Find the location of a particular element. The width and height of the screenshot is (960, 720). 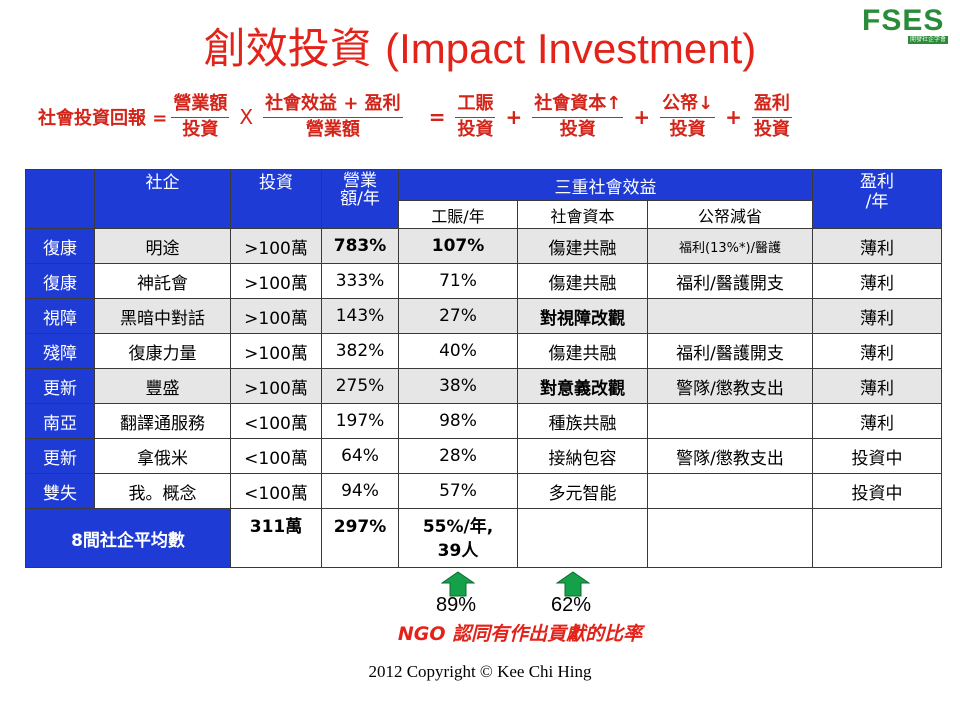

row-category: 視障 is located at coordinates (60, 316).